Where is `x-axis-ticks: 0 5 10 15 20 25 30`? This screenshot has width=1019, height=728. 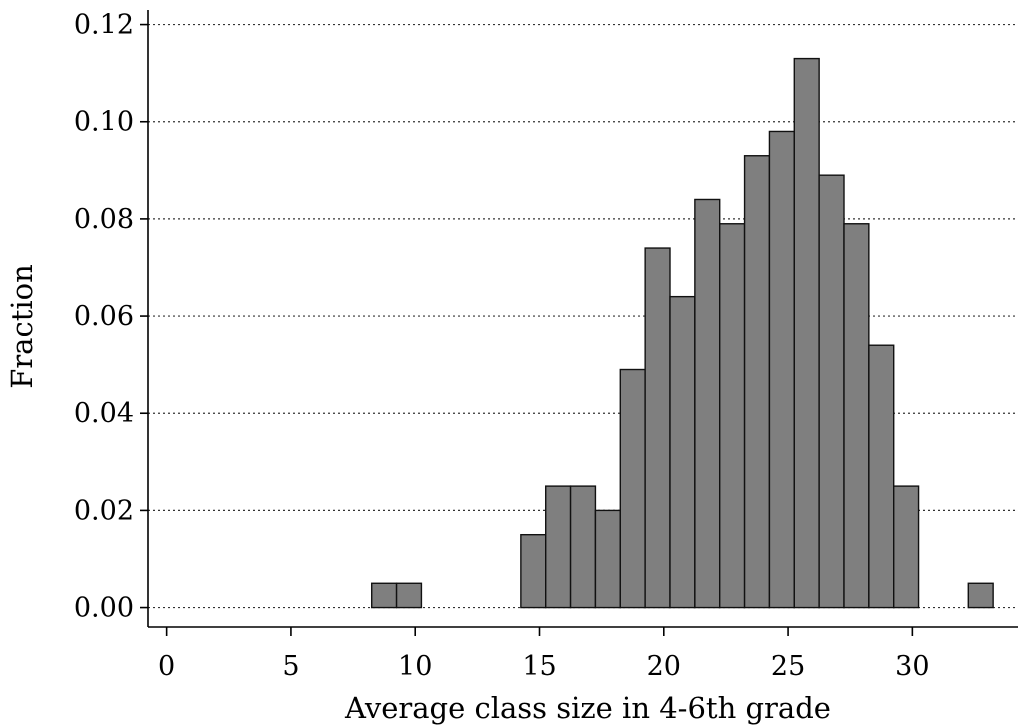 x-axis-ticks: 0 5 10 15 20 25 30 is located at coordinates (544, 654).